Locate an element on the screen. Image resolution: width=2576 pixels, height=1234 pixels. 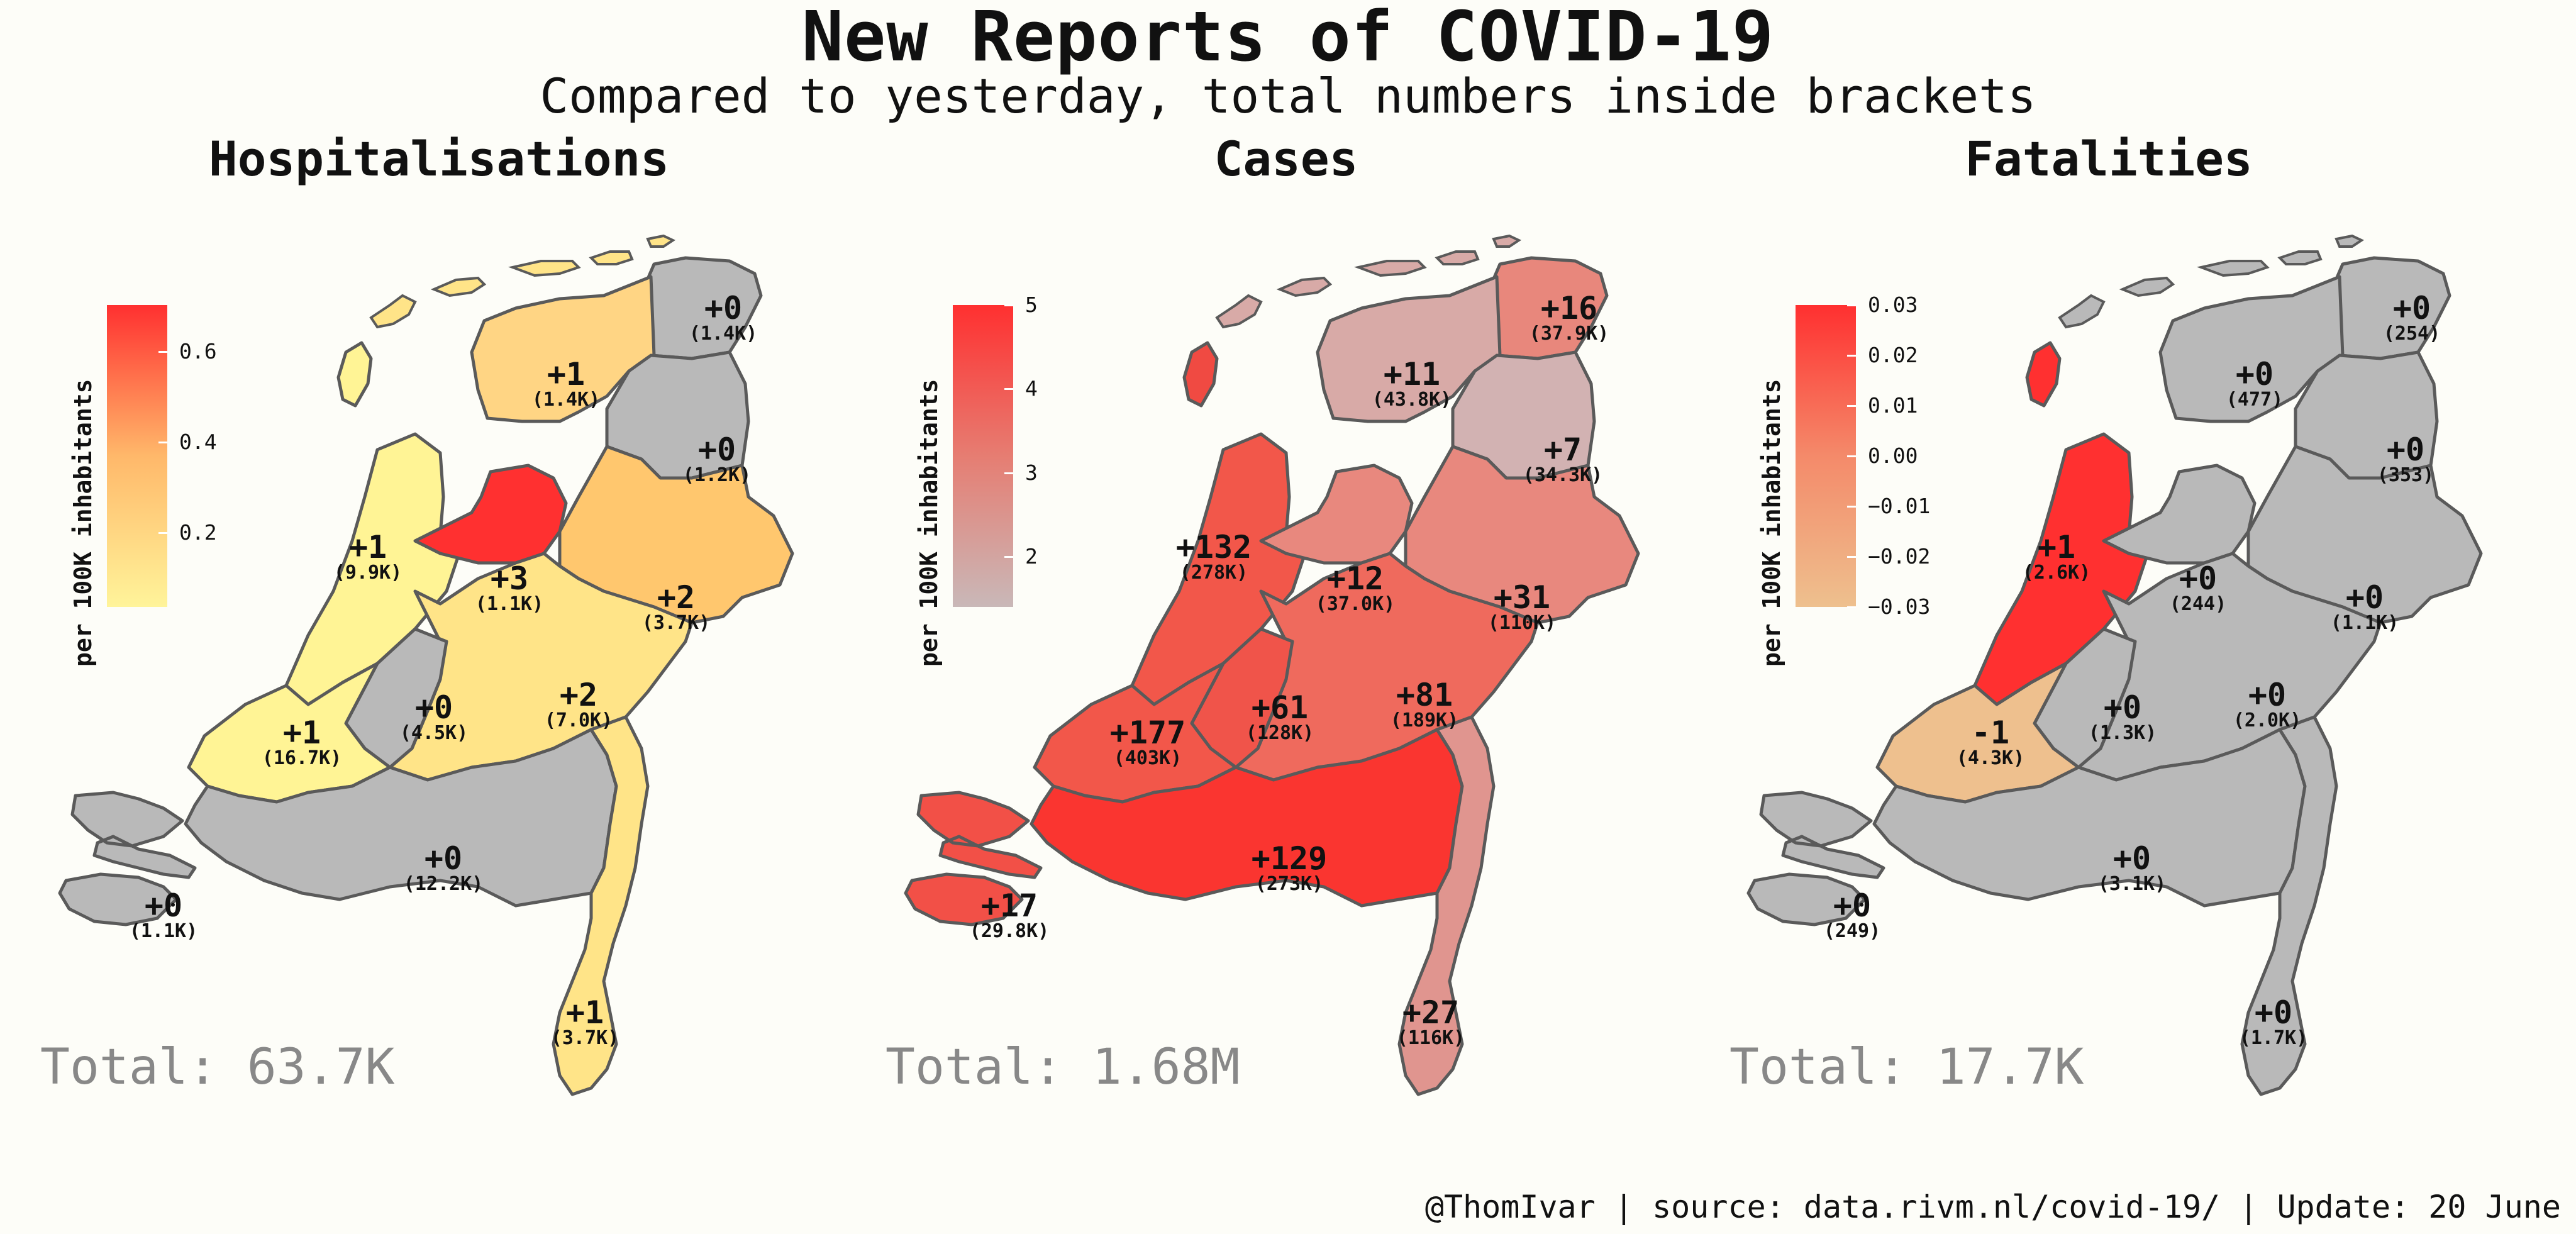
region-label-overijssel: +2 (3.7K) is located at coordinates (676, 607).